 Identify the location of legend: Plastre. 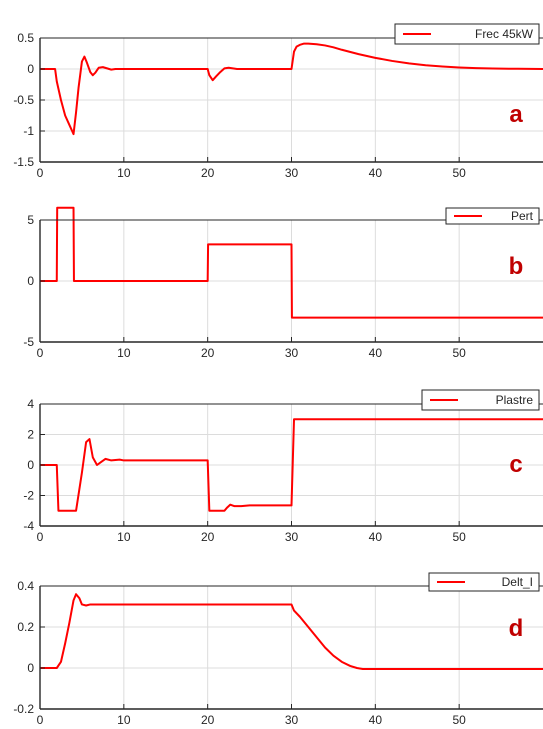
(480, 400).